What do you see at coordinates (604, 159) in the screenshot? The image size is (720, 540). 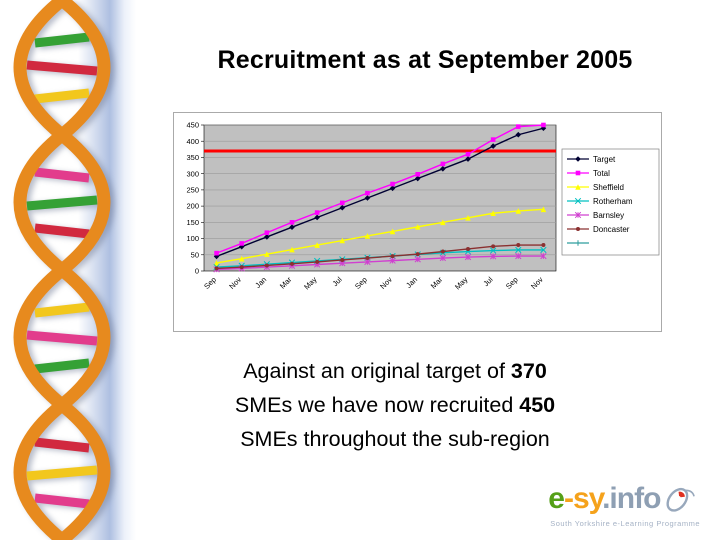 I see `svg-text: Target` at bounding box center [604, 159].